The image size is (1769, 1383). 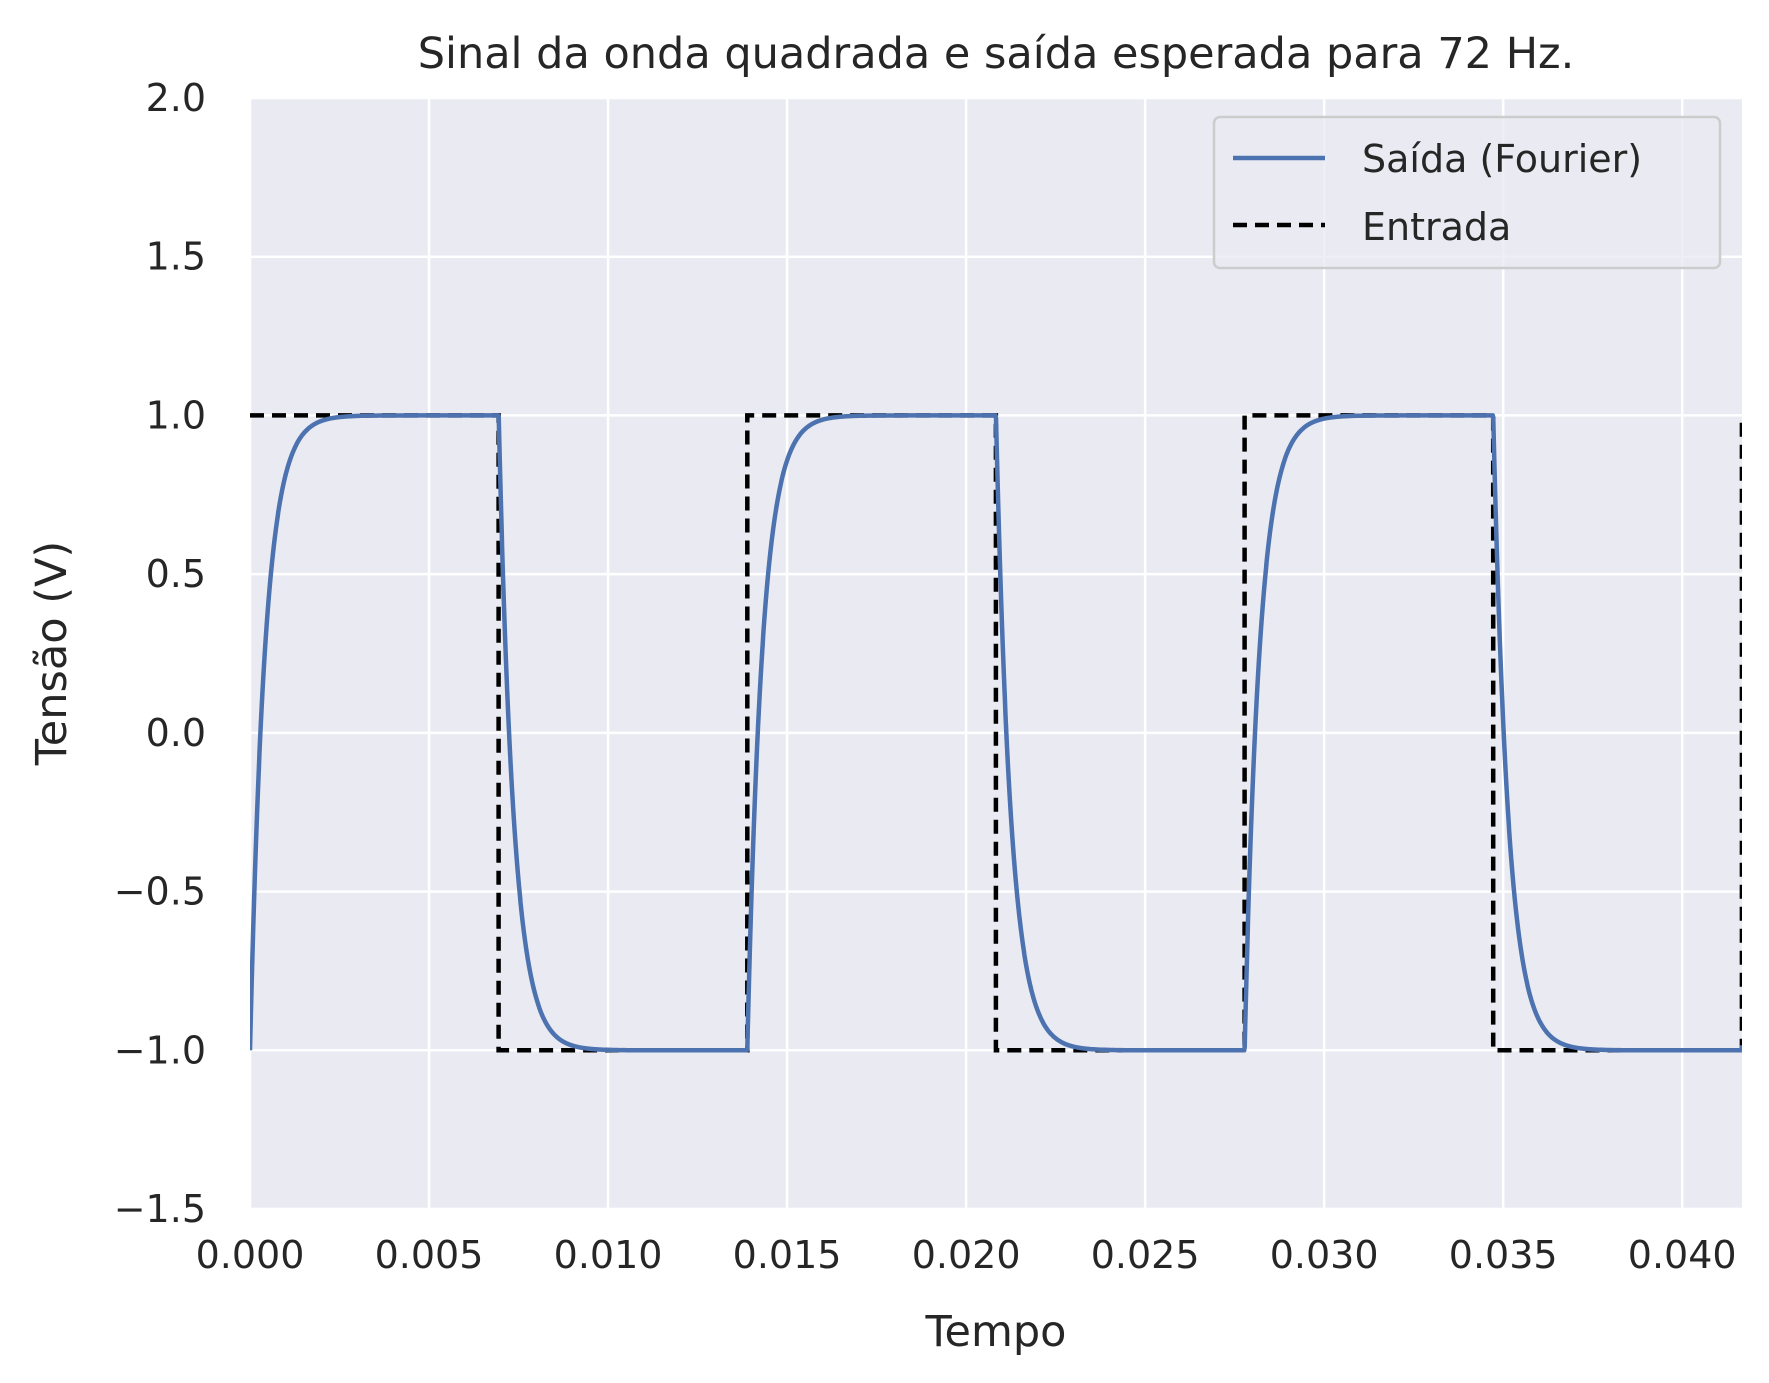 I want to click on x-axis-label: Tempo, so click(x=996, y=1332).